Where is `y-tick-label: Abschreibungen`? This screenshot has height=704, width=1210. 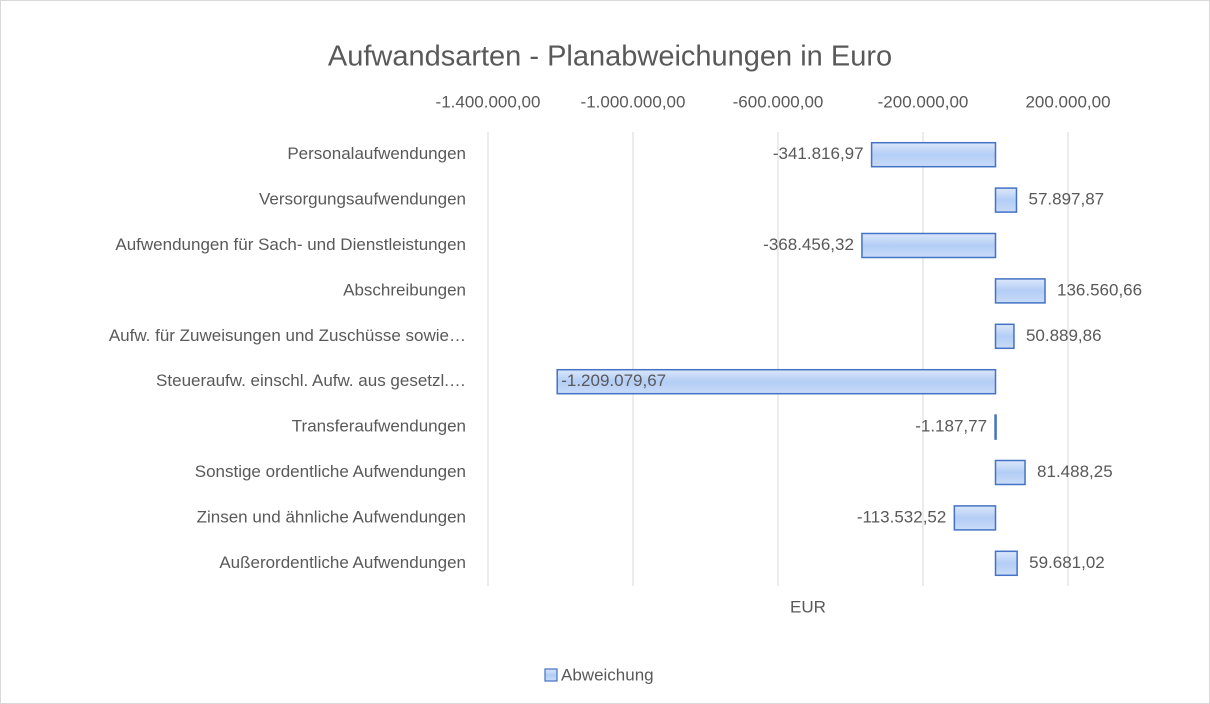 y-tick-label: Abschreibungen is located at coordinates (404, 289).